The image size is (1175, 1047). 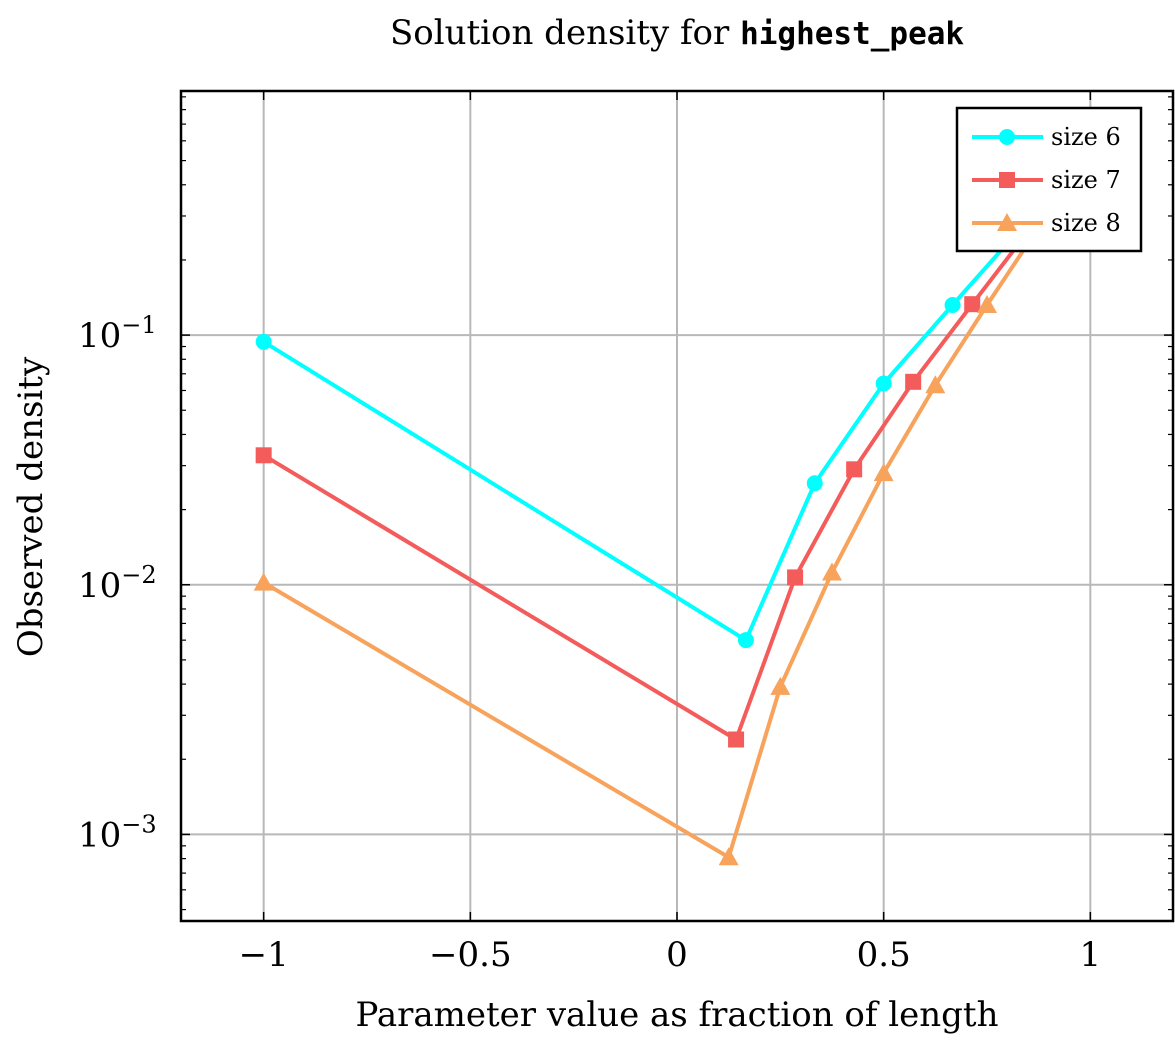 I want to click on y-axis-ticks: 10⁻³ 10⁻² 10⁻¹, so click(x=117, y=583).